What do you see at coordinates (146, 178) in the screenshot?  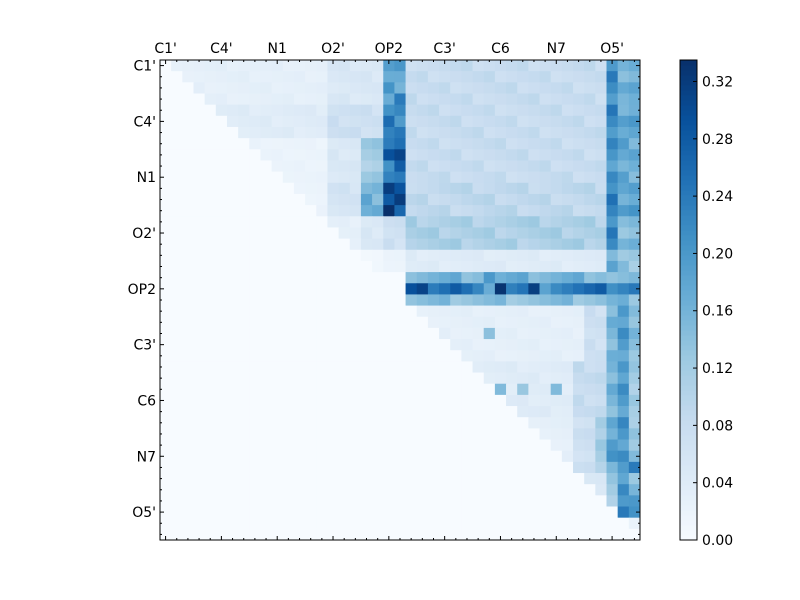 I see `y-tick-label: N1` at bounding box center [146, 178].